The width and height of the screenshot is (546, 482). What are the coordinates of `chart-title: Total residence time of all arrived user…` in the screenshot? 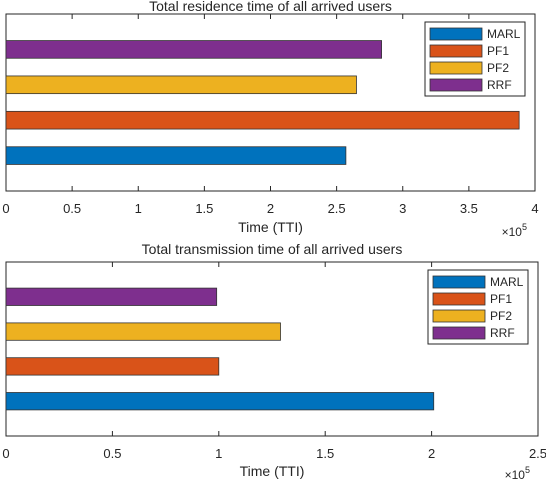 It's located at (270, 7).